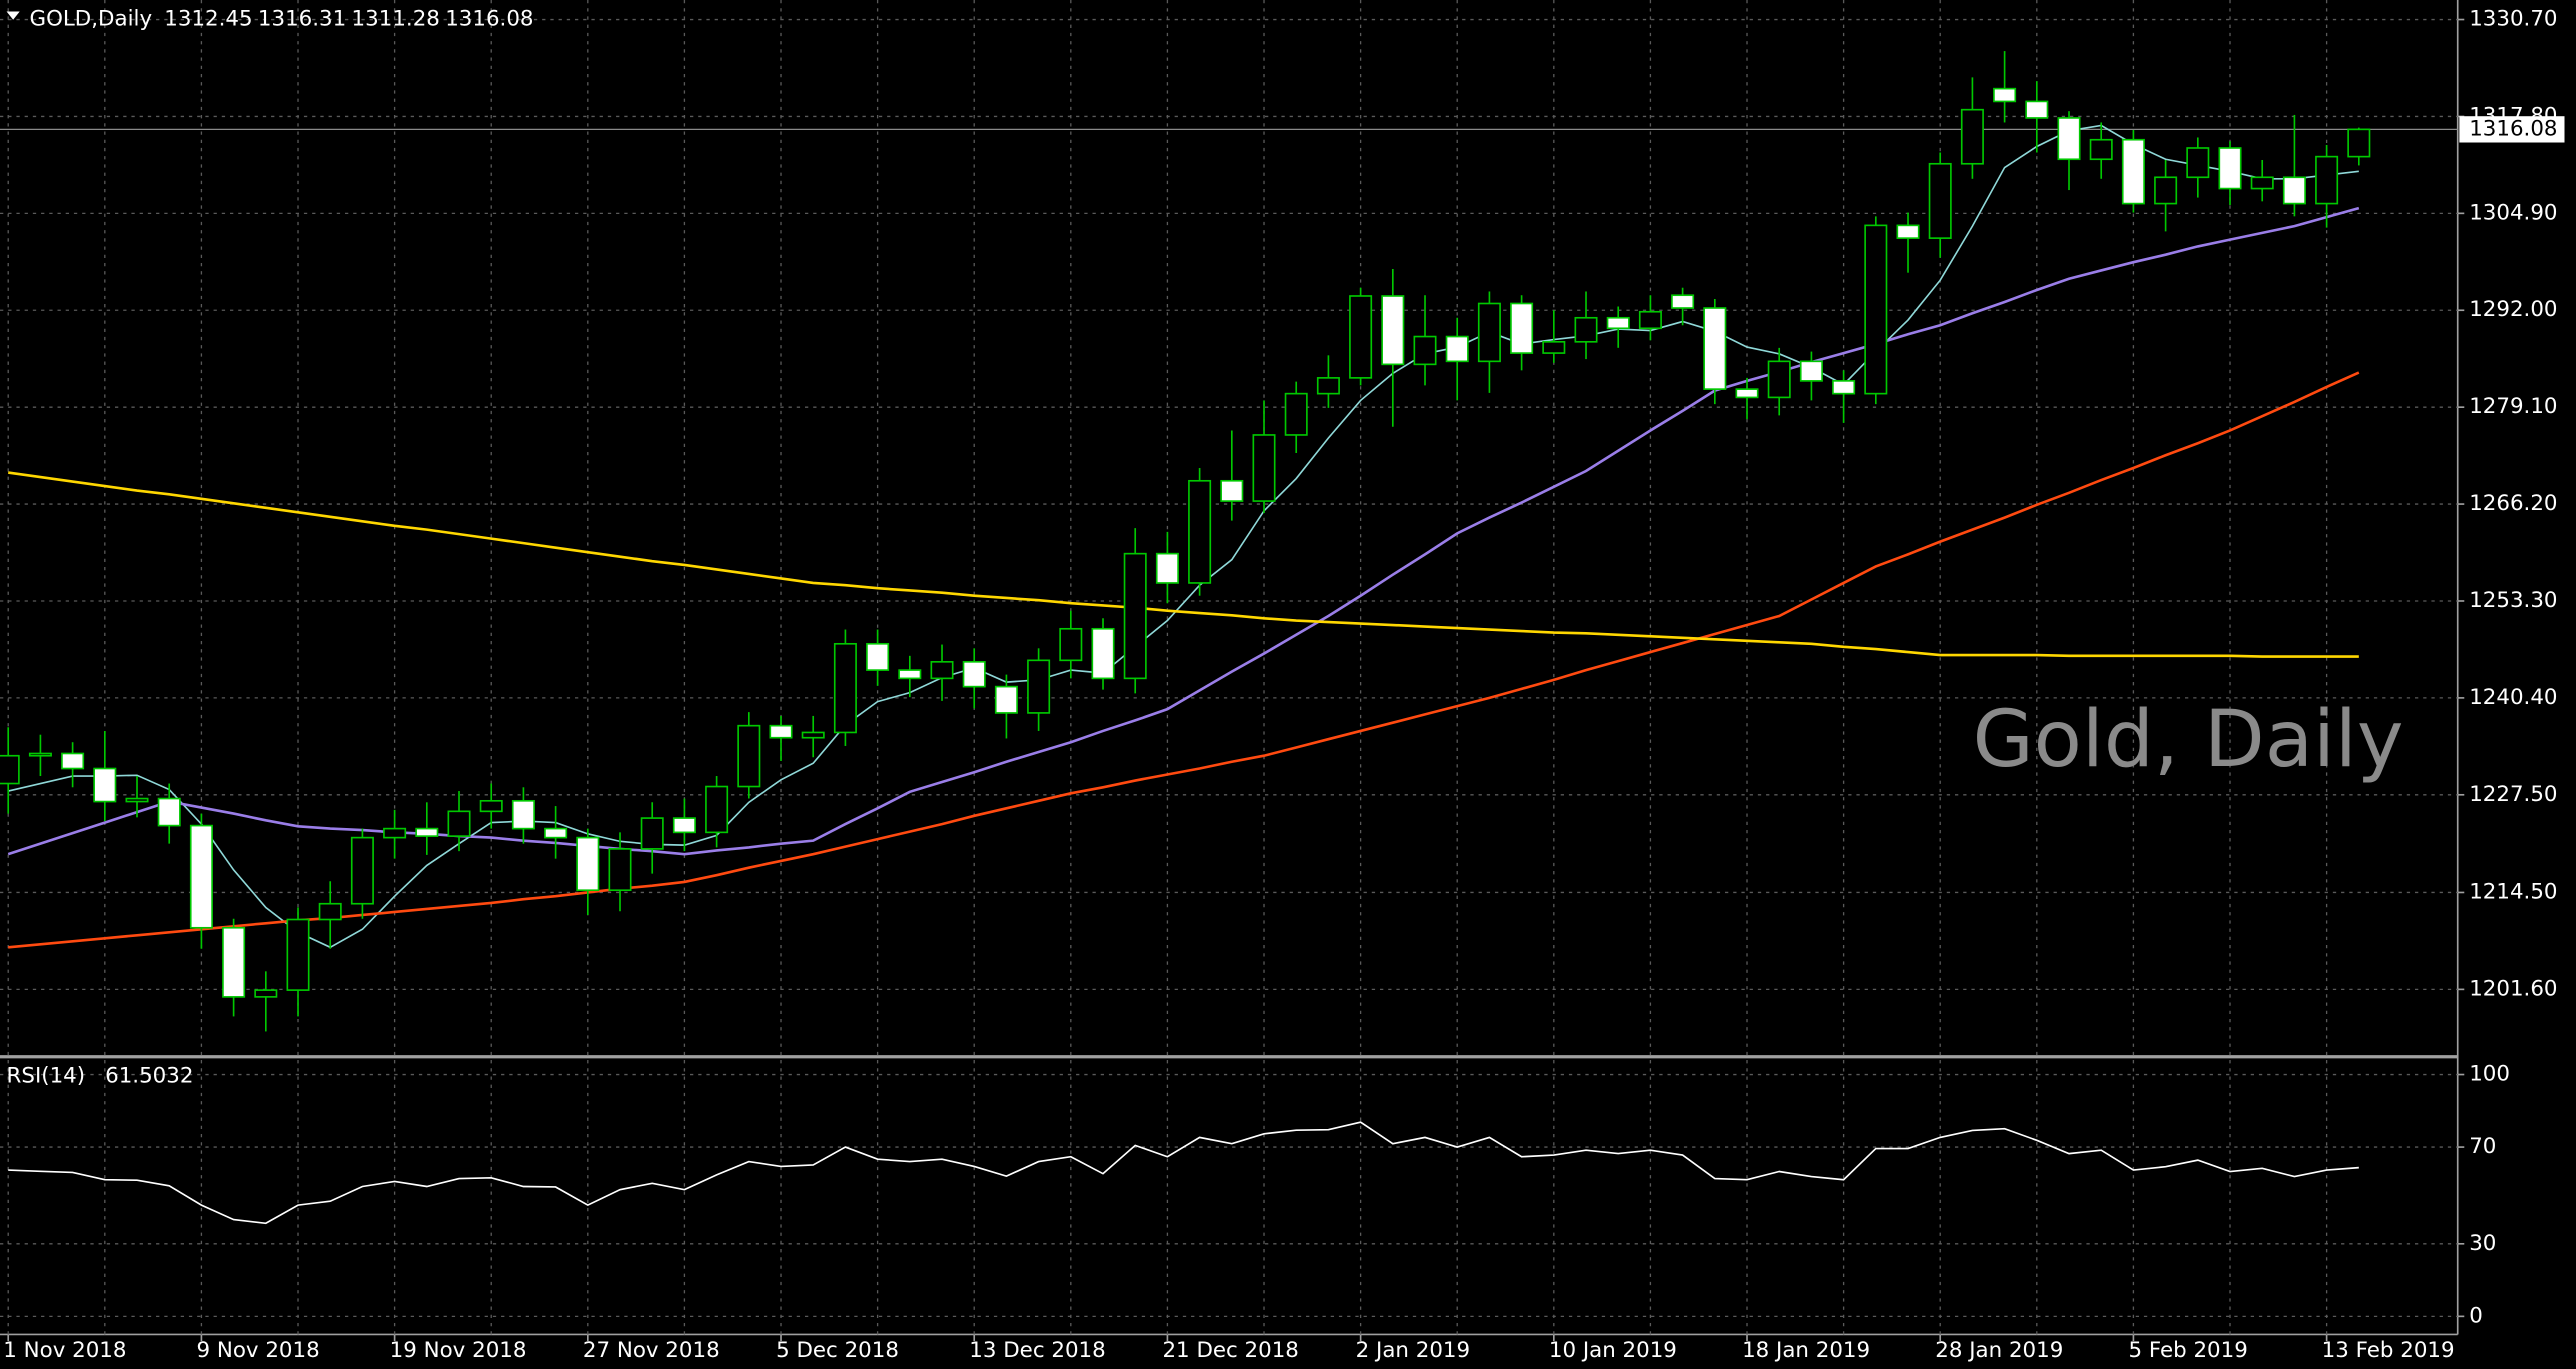 This screenshot has height=1369, width=2576. Describe the element at coordinates (1183, 564) in the screenshot. I see `moving-average-line` at that location.